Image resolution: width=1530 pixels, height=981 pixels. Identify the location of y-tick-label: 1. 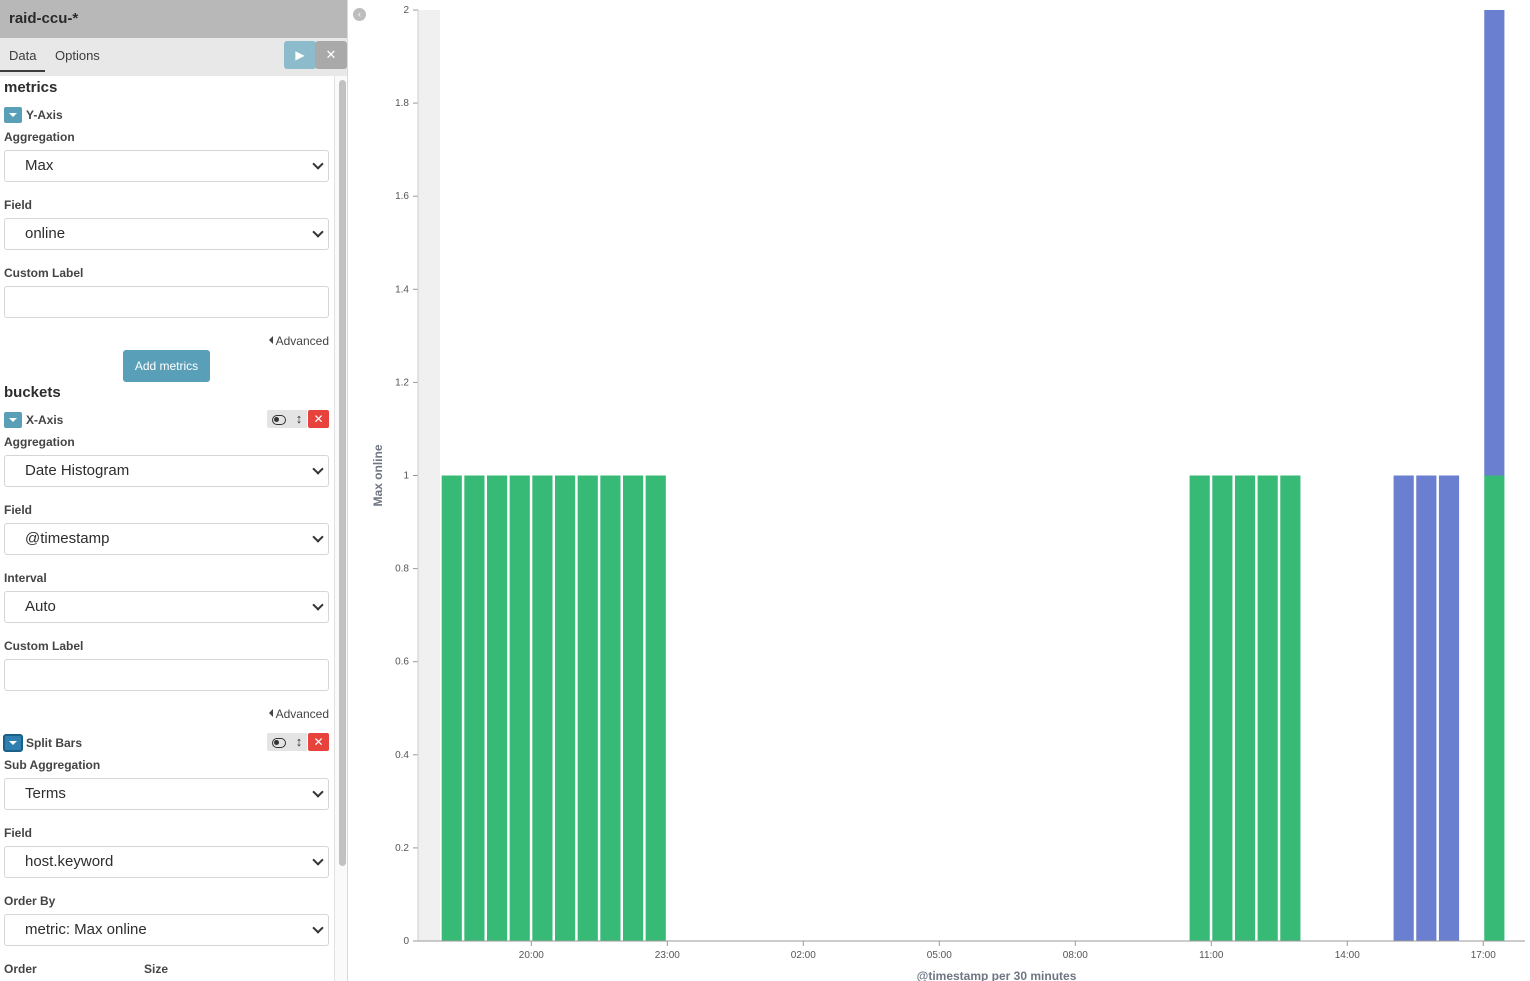
(406, 476).